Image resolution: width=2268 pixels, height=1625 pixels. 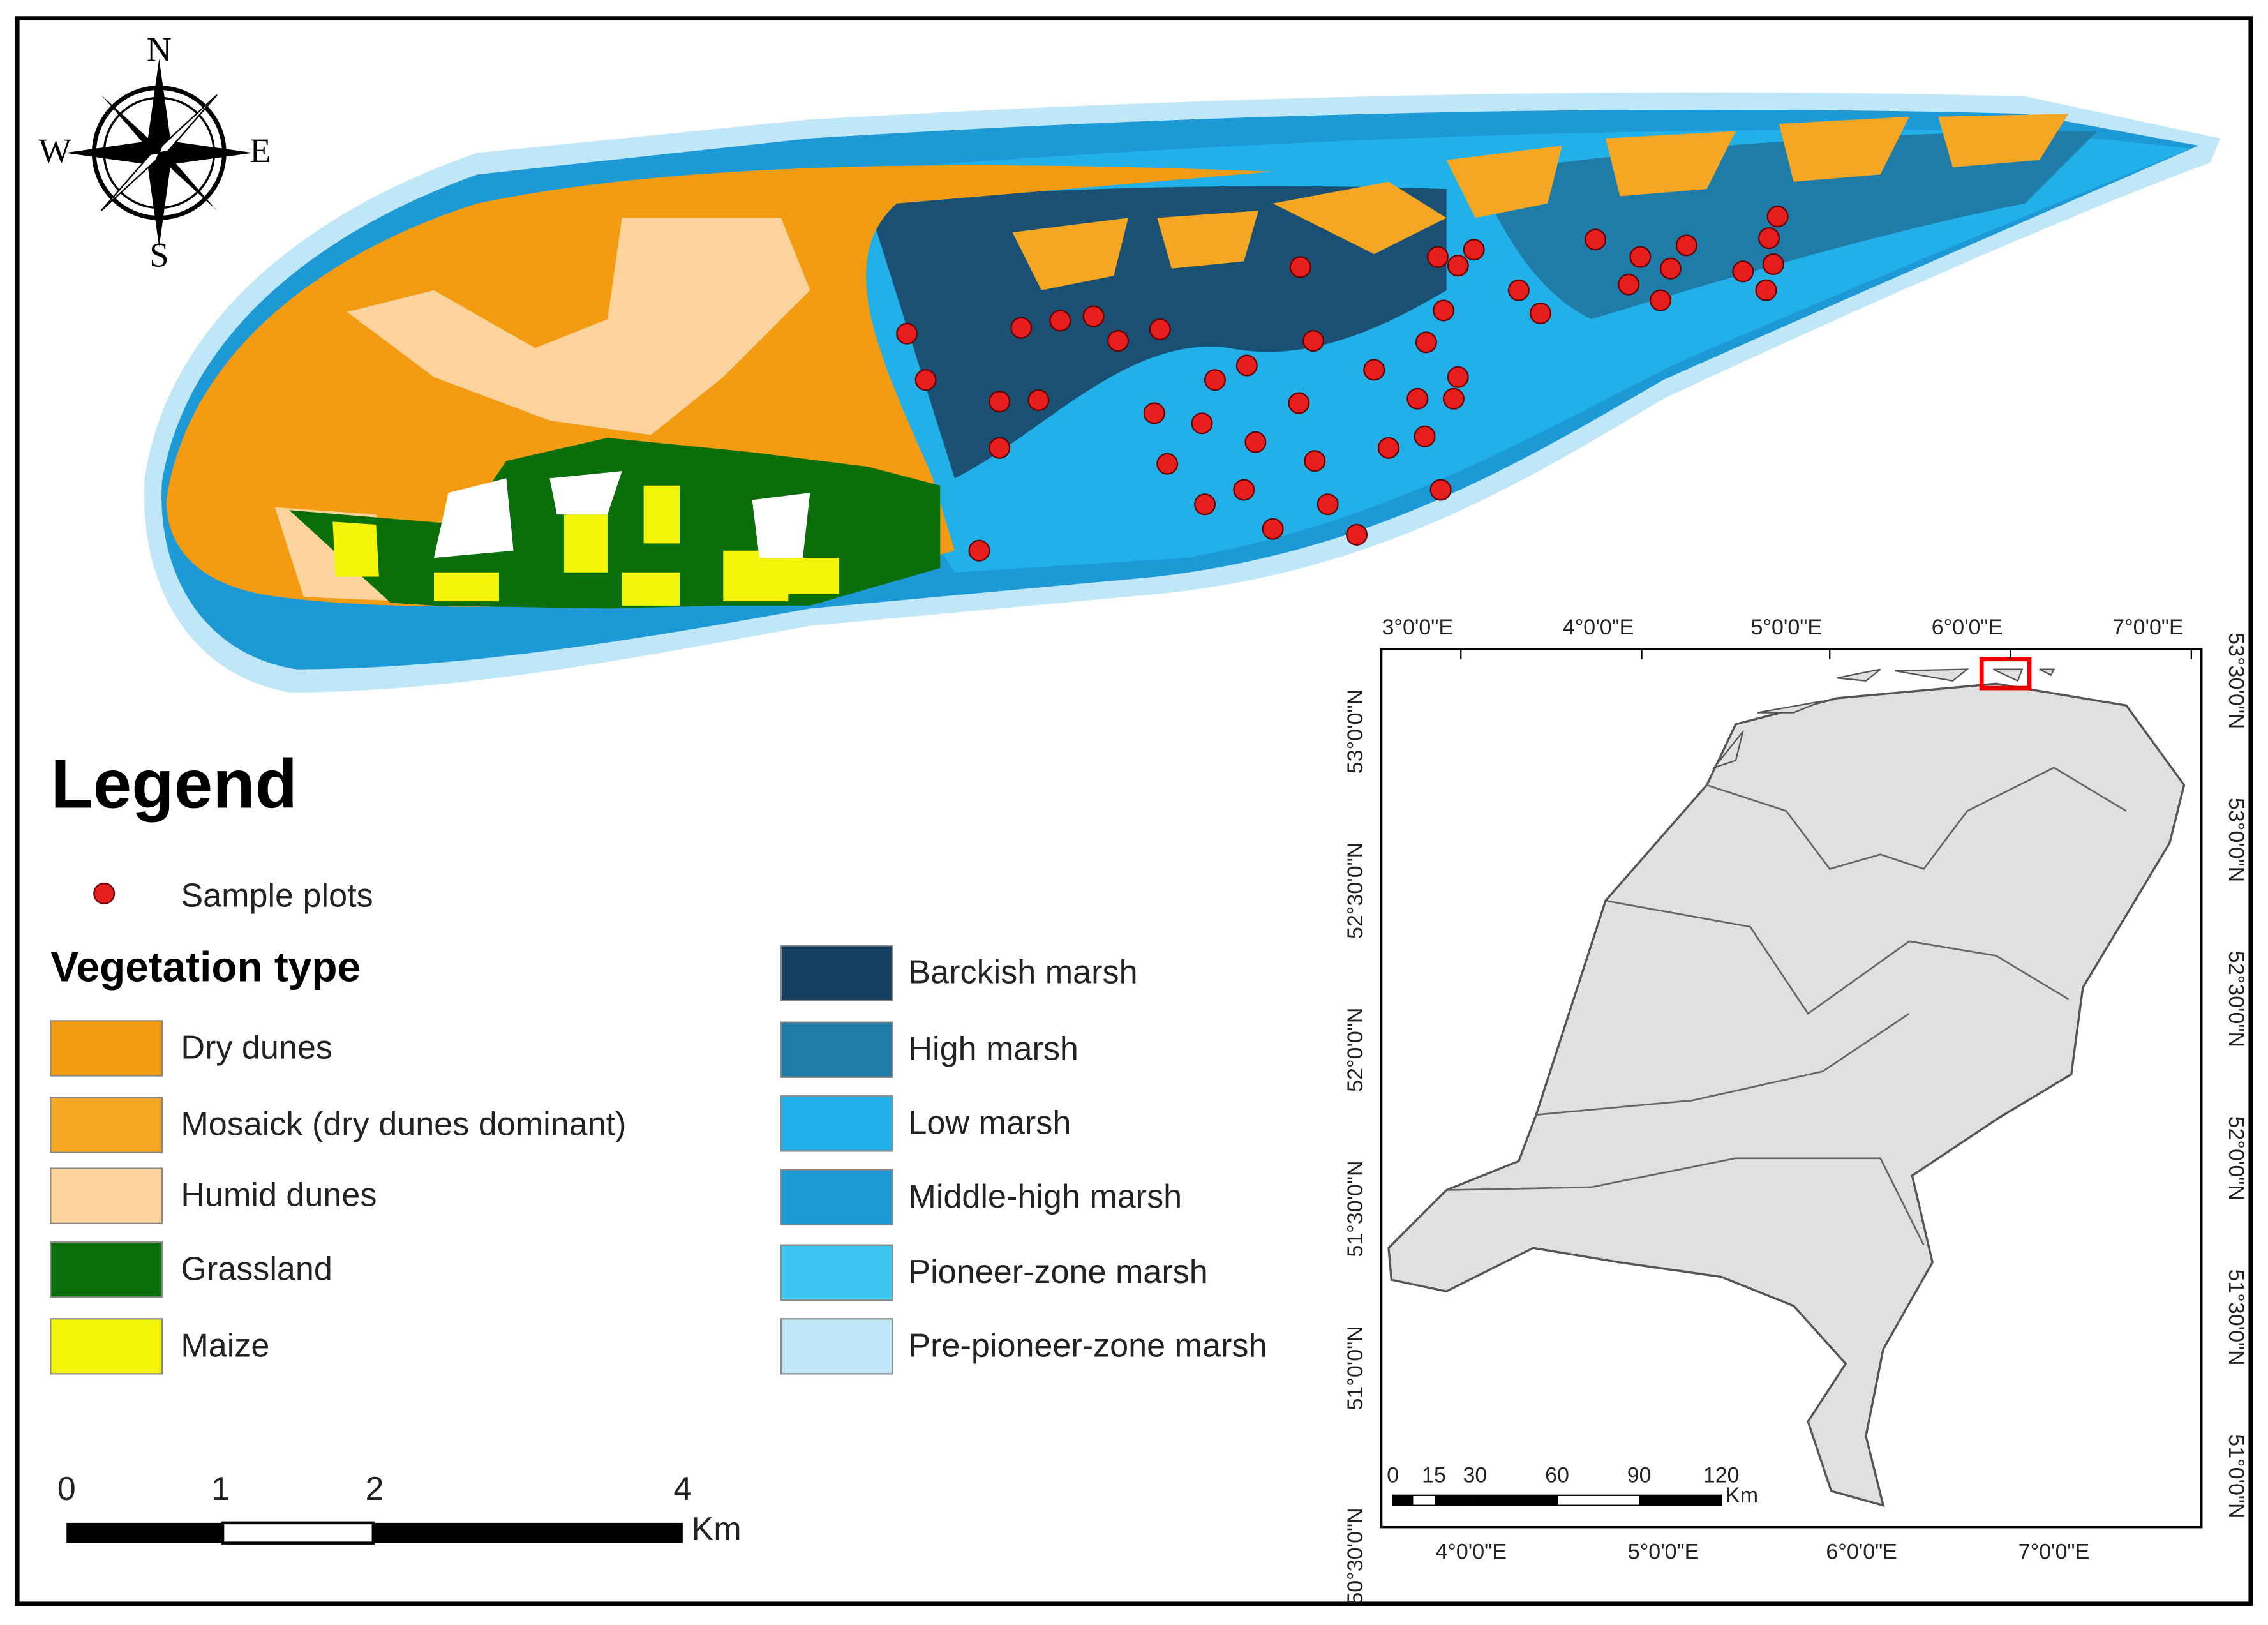 I want to click on top-coord: 3°0'0"E, so click(x=1417, y=627).